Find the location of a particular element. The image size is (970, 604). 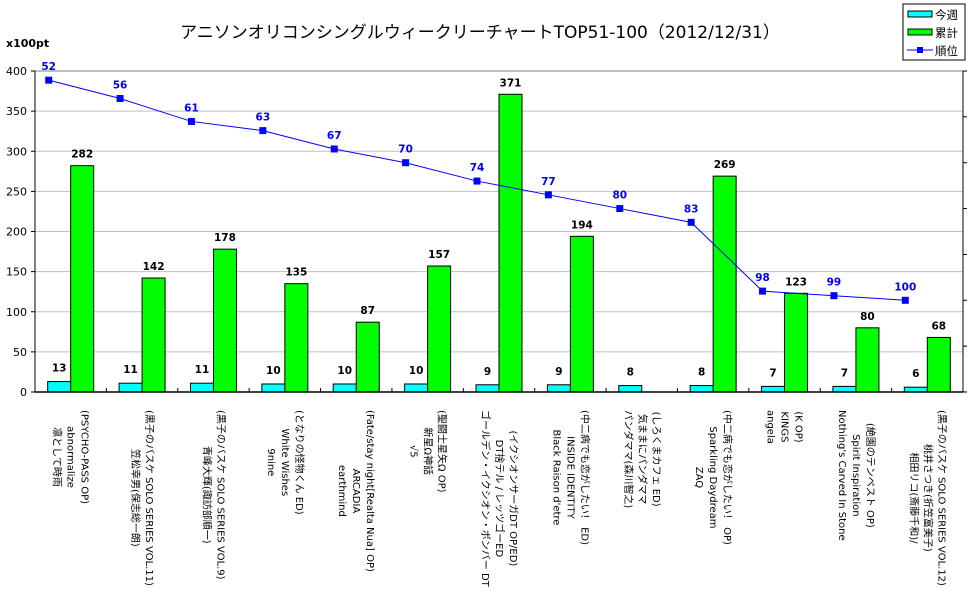

category-label-line: DT捨テル / レッツゴーED is located at coordinates (499, 499).